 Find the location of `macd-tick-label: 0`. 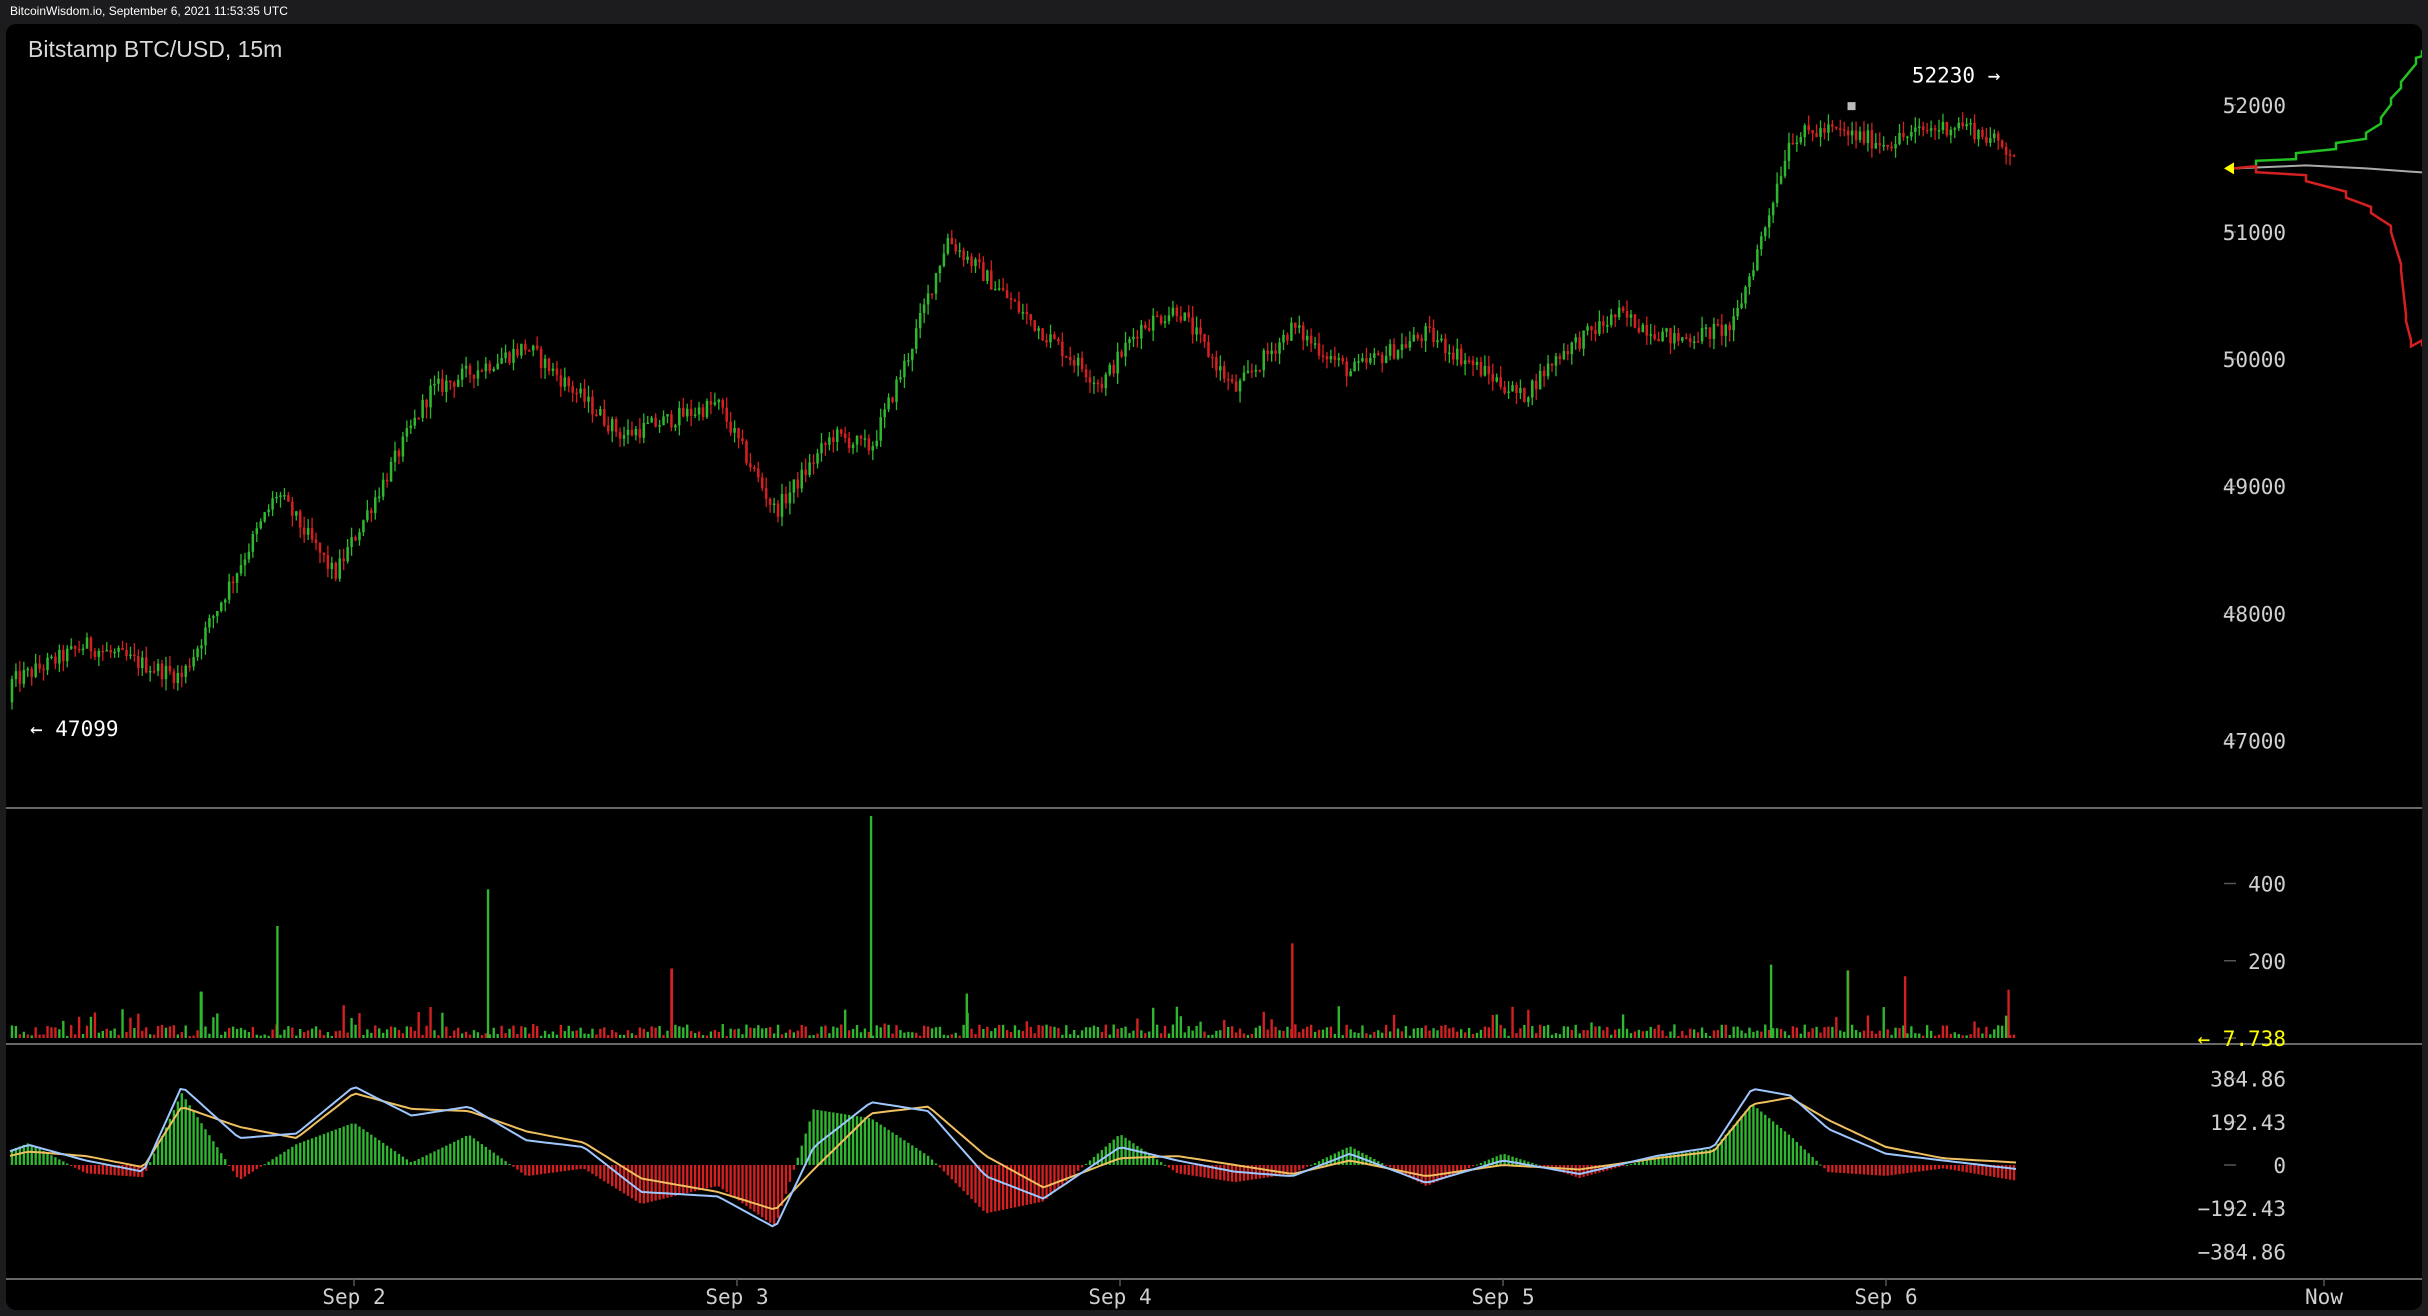

macd-tick-label: 0 is located at coordinates (2279, 1166).